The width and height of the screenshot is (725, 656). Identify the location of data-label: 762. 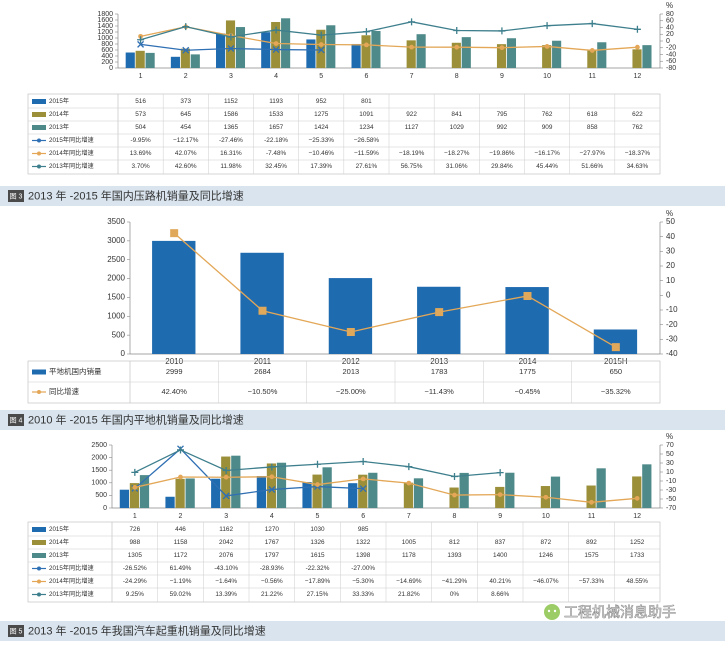
(547, 114).